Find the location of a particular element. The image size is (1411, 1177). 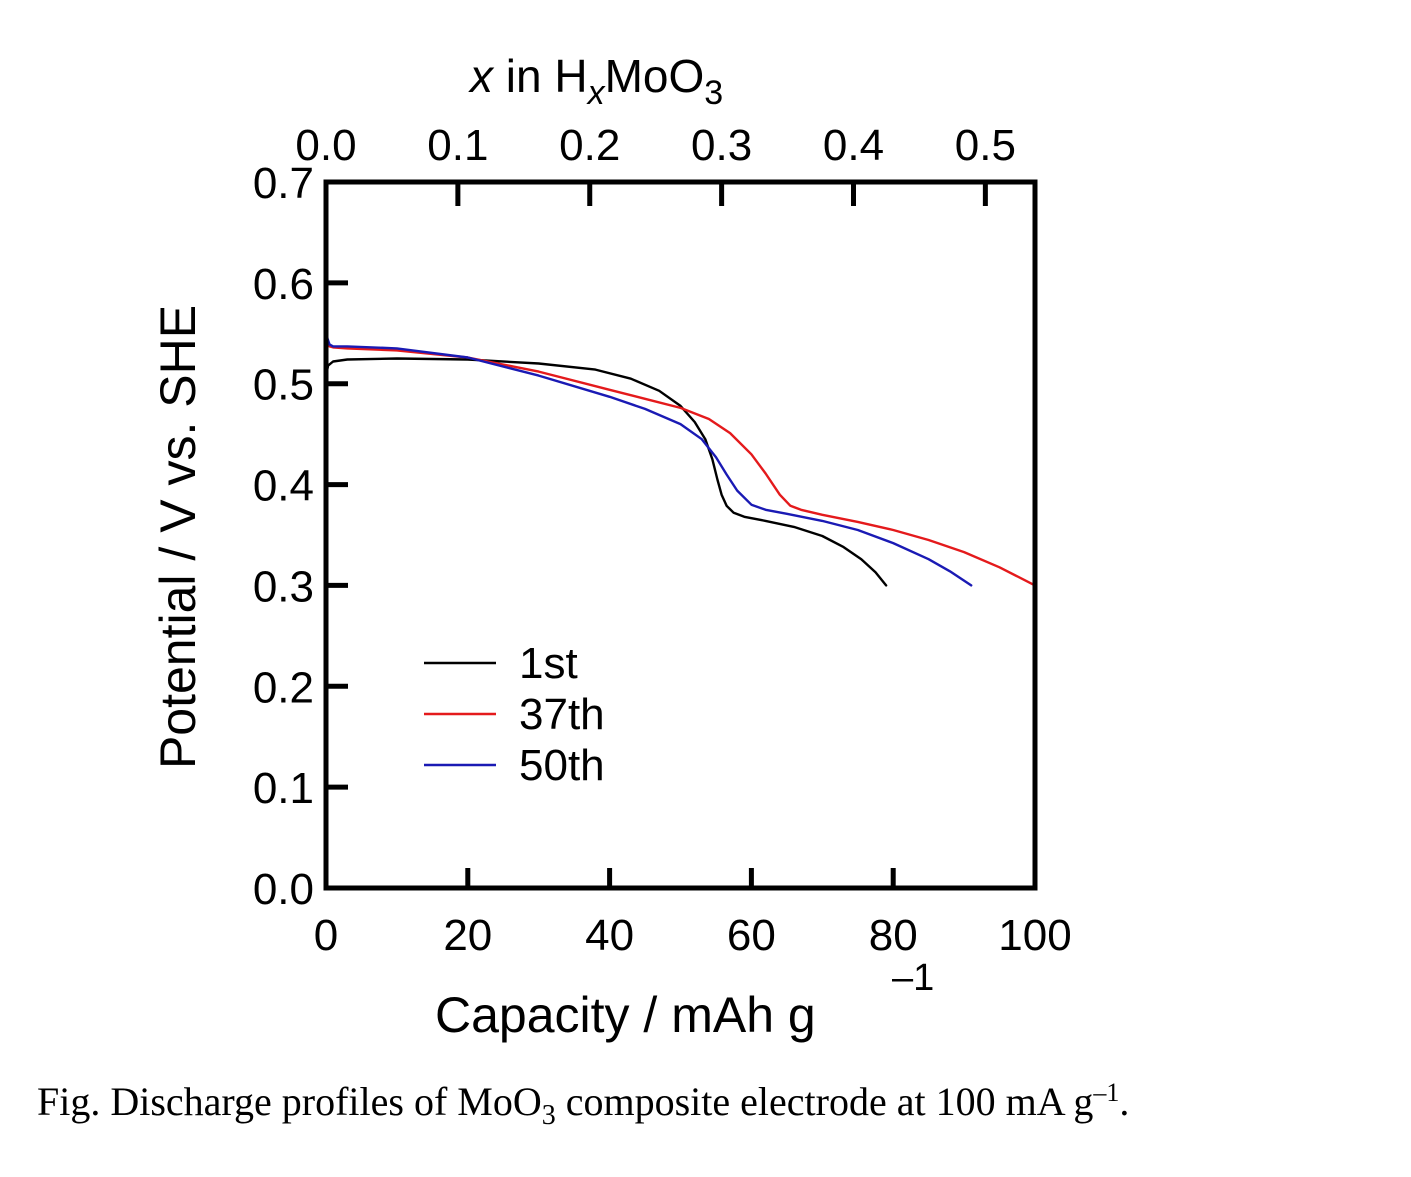

series-layer is located at coordinates (680, 452).